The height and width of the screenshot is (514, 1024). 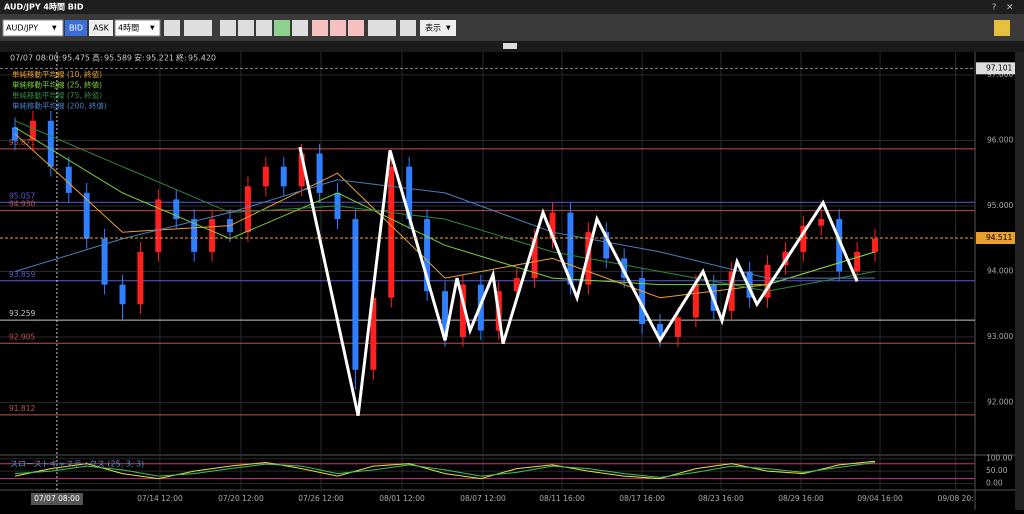 What do you see at coordinates (202, 58) in the screenshot?
I see `info-close: 95.420` at bounding box center [202, 58].